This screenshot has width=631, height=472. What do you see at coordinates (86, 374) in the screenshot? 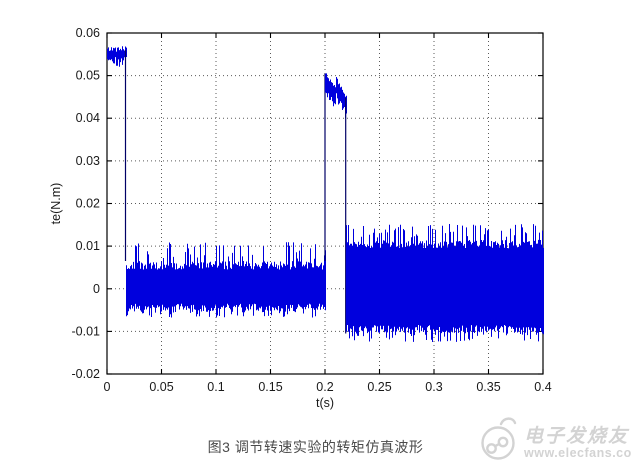
I see `y-tick-label: -0.02` at bounding box center [86, 374].